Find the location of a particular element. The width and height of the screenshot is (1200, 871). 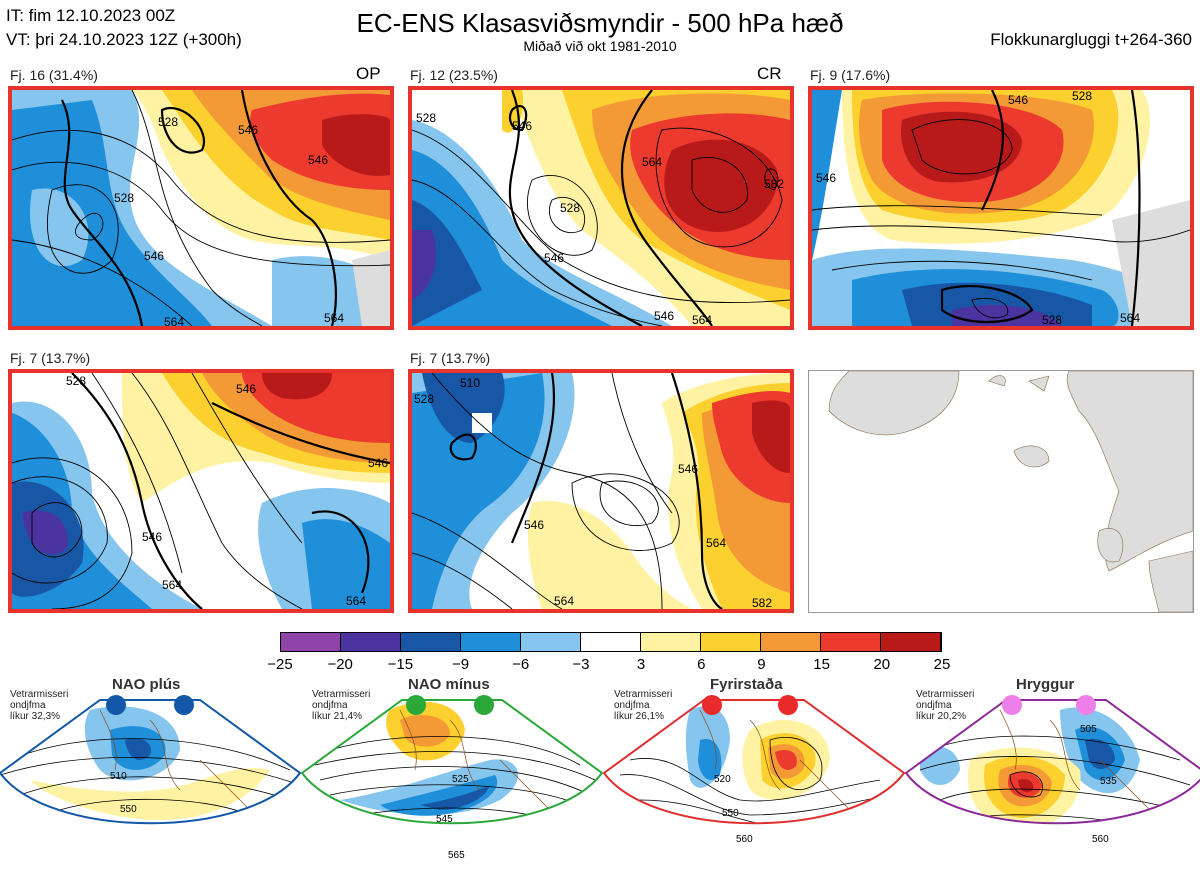

regime-contour-label: 505 is located at coordinates (1088, 729).